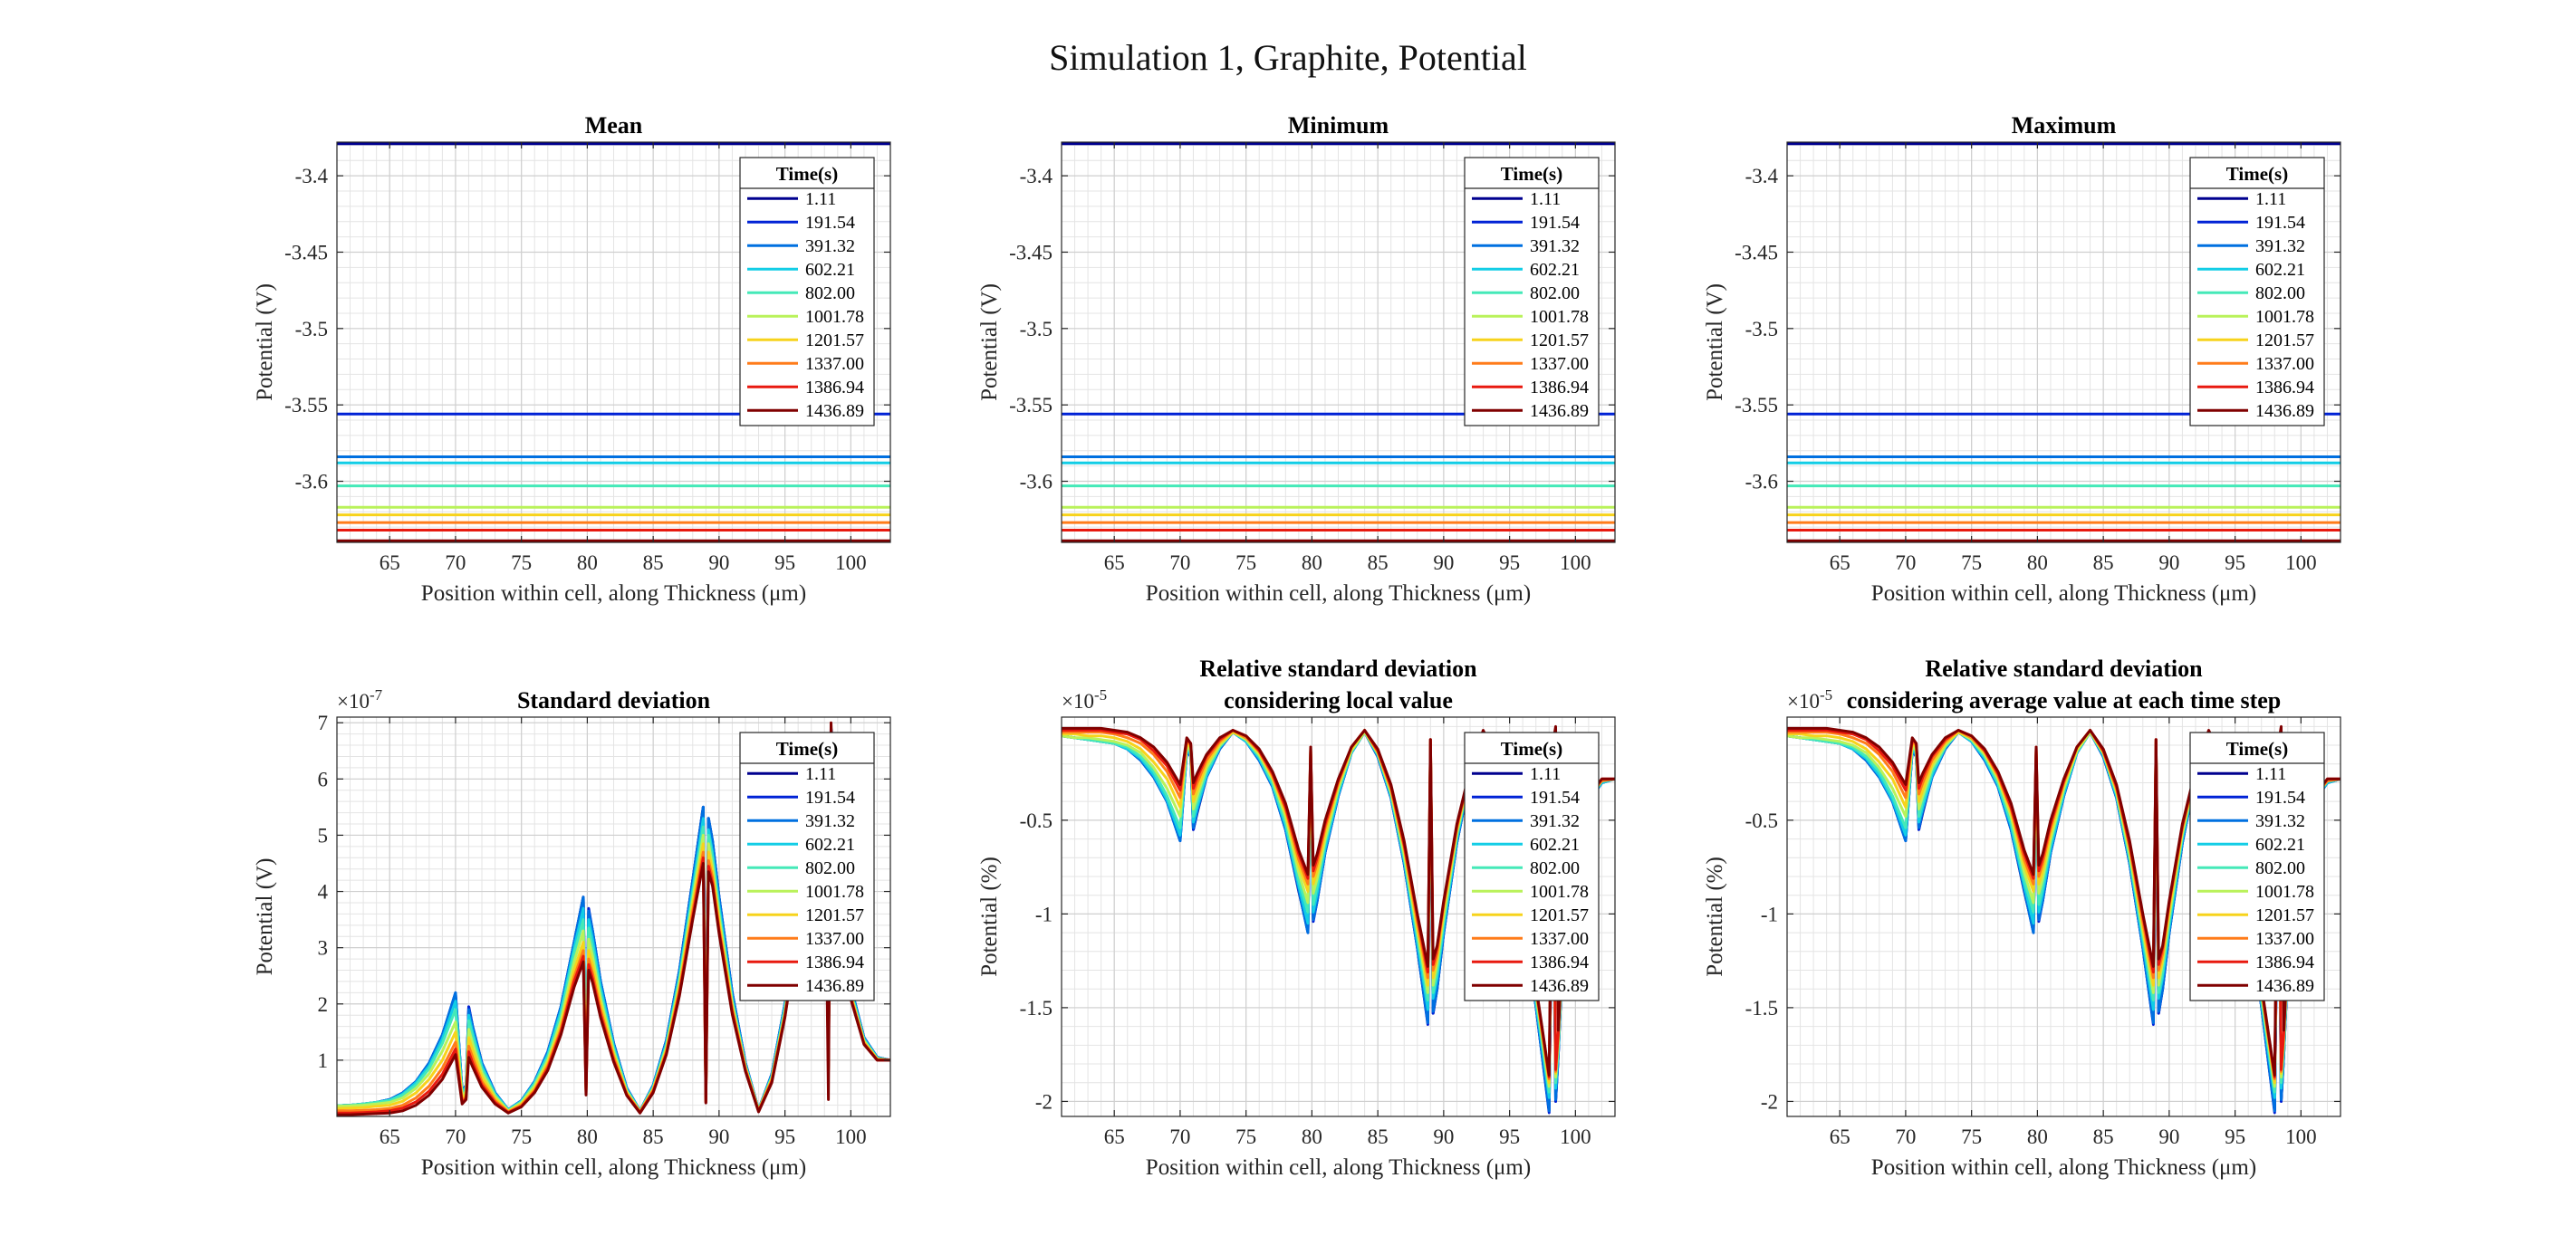  Describe the element at coordinates (323, 948) in the screenshot. I see `y-tick-label: 3` at that location.